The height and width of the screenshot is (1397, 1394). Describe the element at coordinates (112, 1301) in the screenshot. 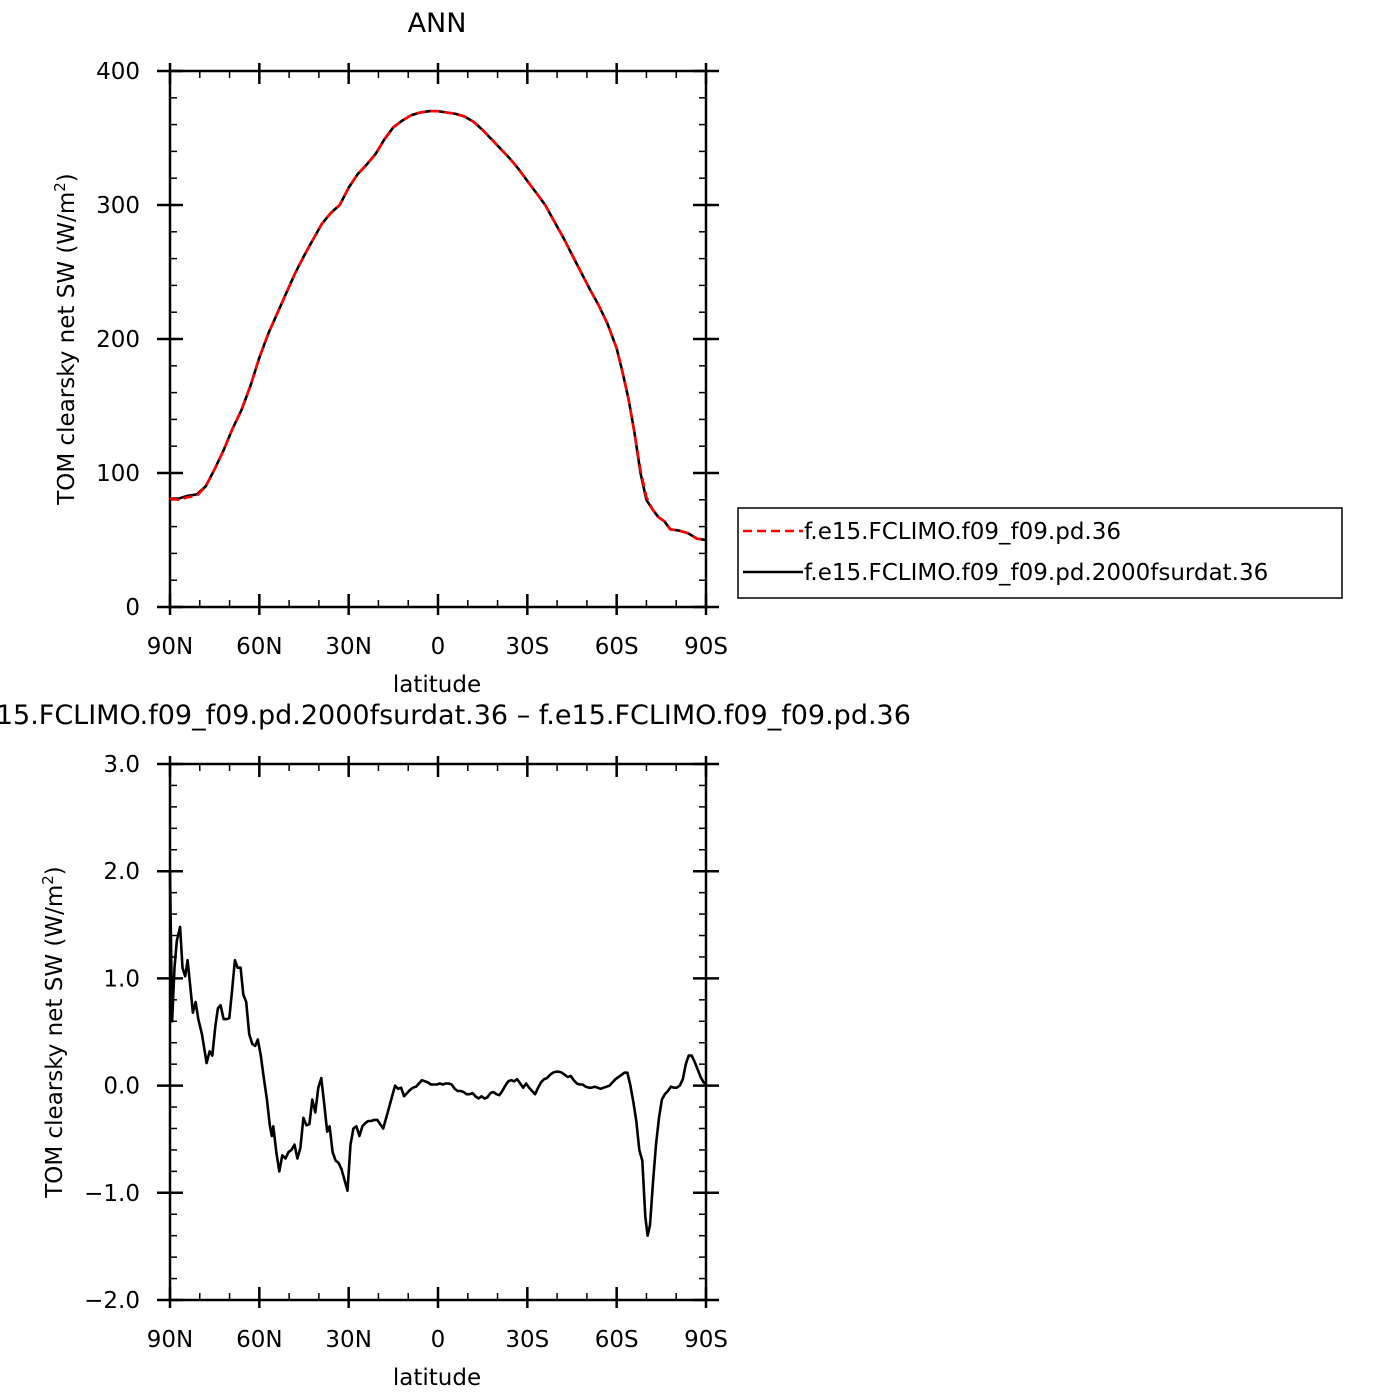

I see `y-tick-label: −2.0` at that location.